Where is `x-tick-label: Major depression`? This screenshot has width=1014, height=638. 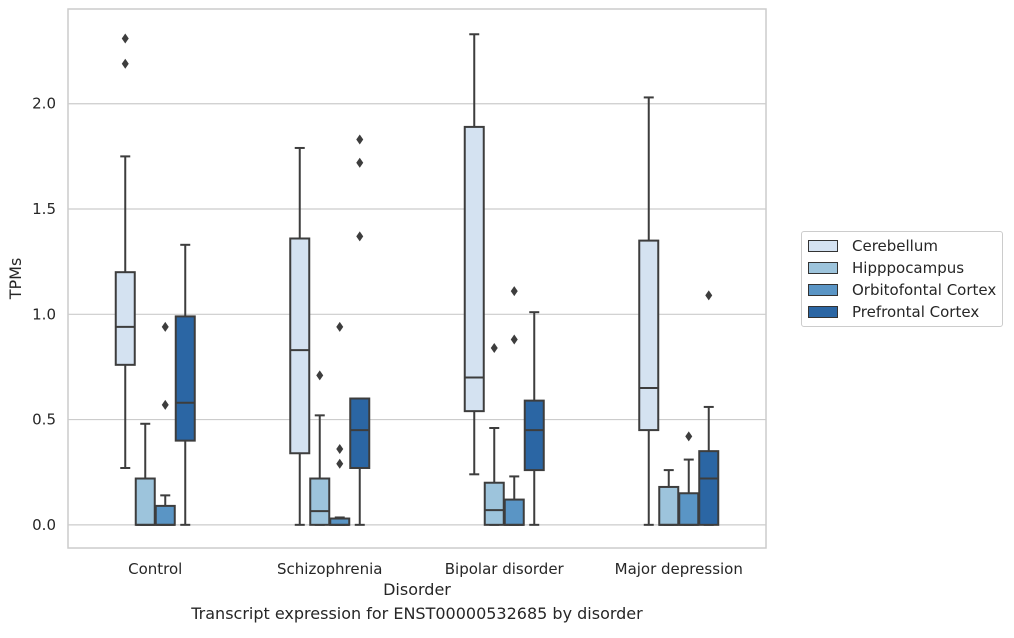
x-tick-label: Major depression is located at coordinates (679, 569).